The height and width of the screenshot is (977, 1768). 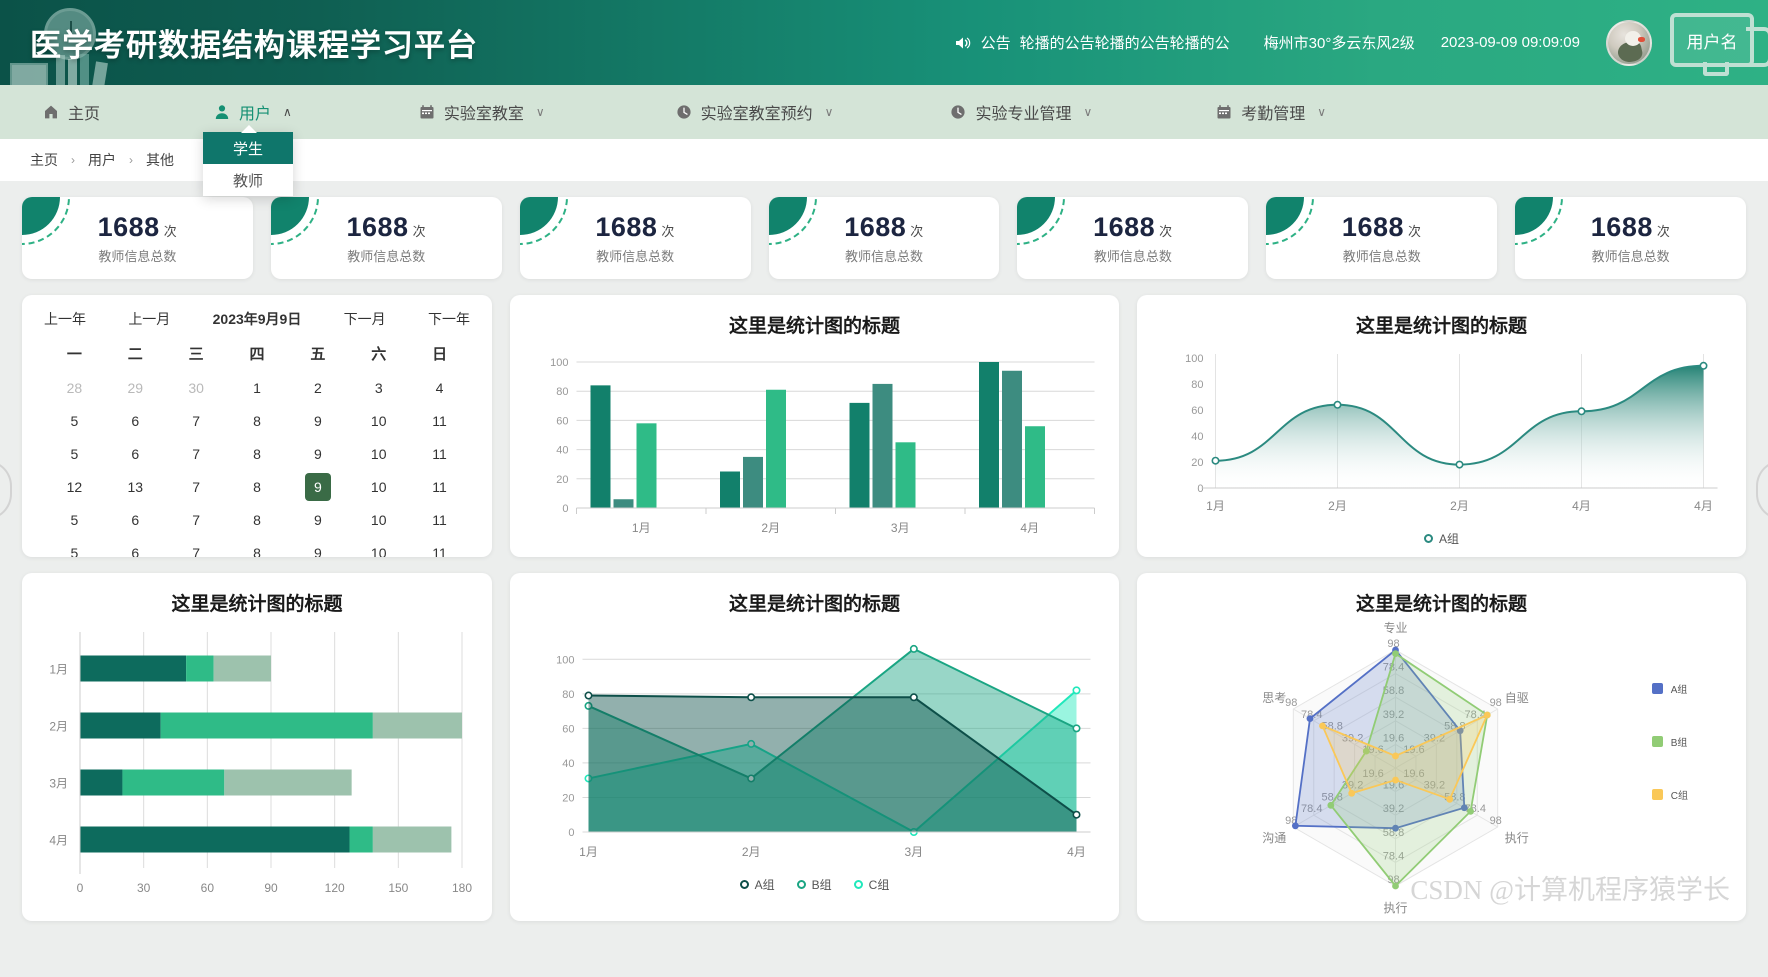 What do you see at coordinates (65, 319) in the screenshot?
I see `calendar-prev-year-button: 上一年` at bounding box center [65, 319].